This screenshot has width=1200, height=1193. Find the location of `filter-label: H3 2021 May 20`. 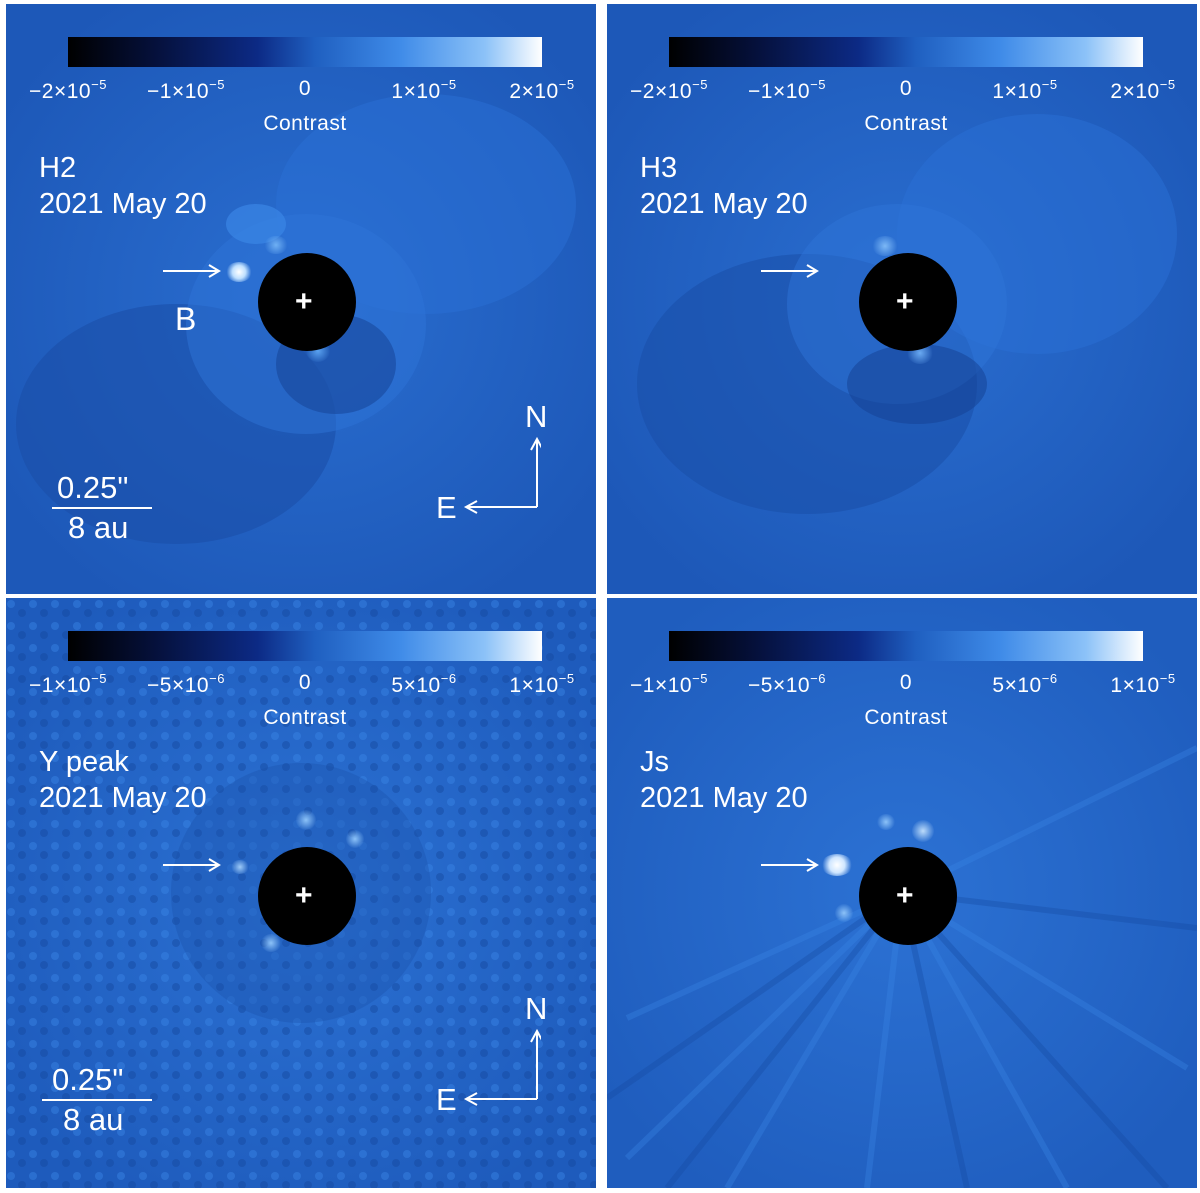

filter-label: H3 2021 May 20 is located at coordinates (724, 186).